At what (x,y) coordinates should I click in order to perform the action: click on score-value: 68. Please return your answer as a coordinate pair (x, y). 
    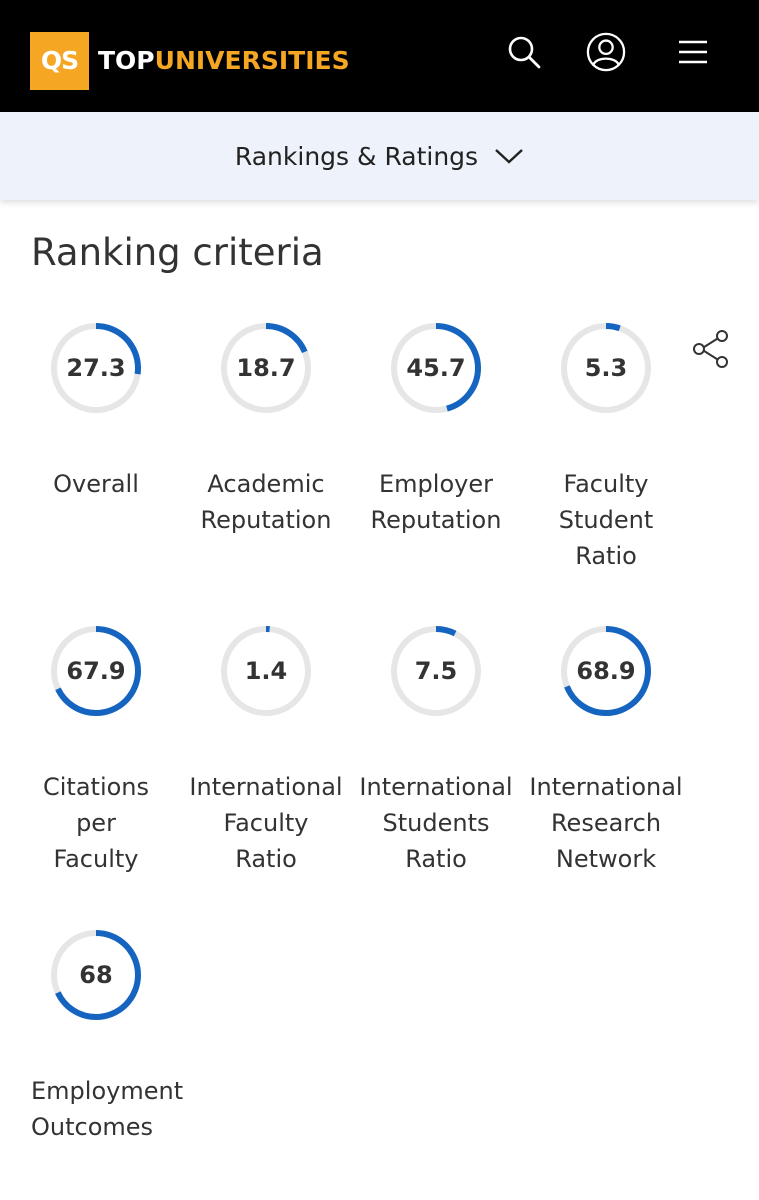
    Looking at the image, I should click on (96, 975).